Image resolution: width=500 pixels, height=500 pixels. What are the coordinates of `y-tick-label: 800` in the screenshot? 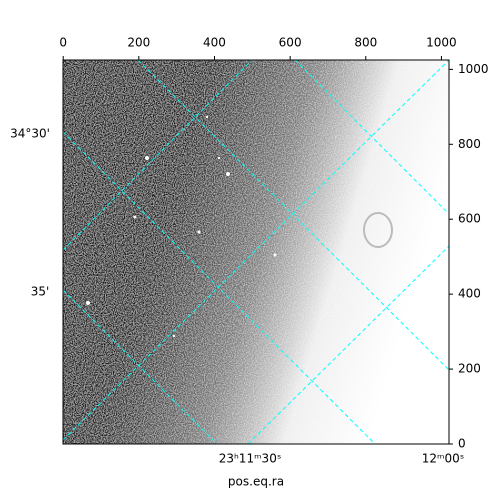 It's located at (469, 144).